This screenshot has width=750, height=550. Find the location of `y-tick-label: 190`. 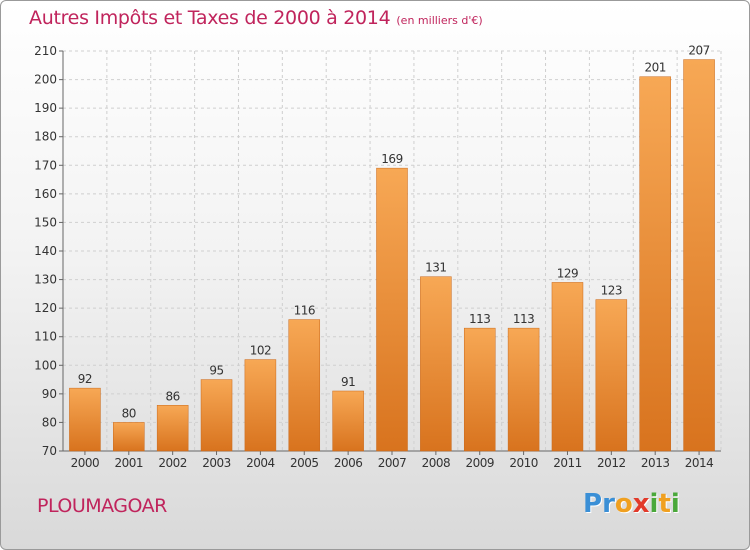

y-tick-label: 190 is located at coordinates (45, 108).